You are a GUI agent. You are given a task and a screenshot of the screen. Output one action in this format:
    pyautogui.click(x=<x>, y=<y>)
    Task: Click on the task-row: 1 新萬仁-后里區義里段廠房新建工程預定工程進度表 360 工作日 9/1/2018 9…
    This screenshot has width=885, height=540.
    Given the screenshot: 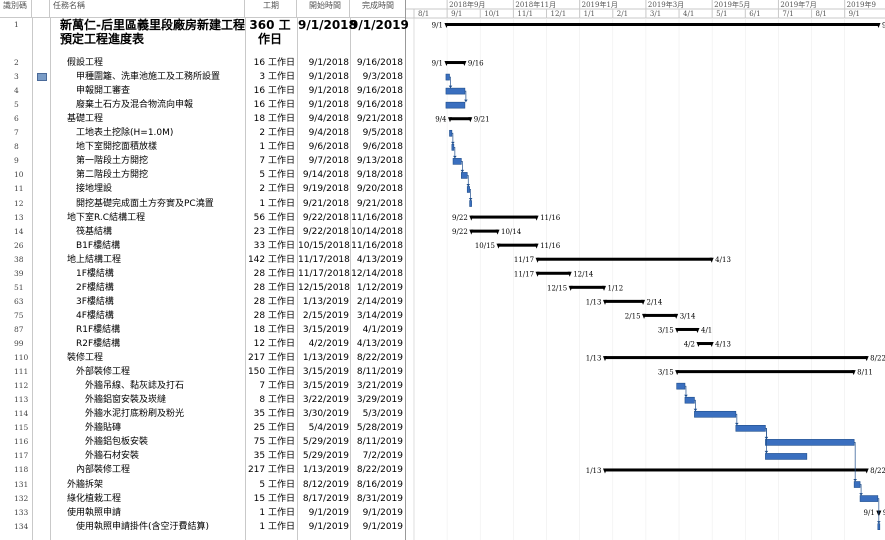 What is the action you would take?
    pyautogui.click(x=204, y=37)
    